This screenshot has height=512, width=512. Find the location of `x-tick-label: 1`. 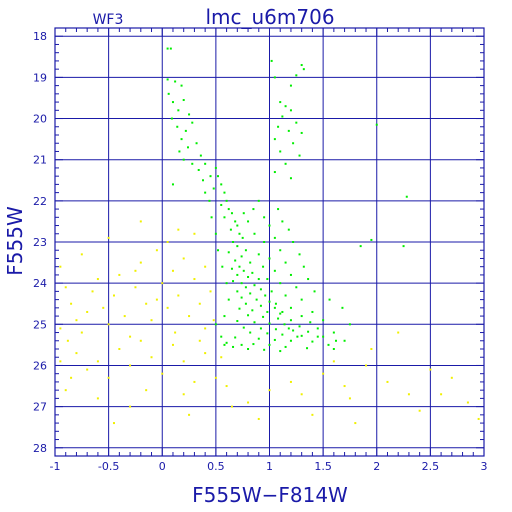

x-tick-label: 1 is located at coordinates (269, 466).